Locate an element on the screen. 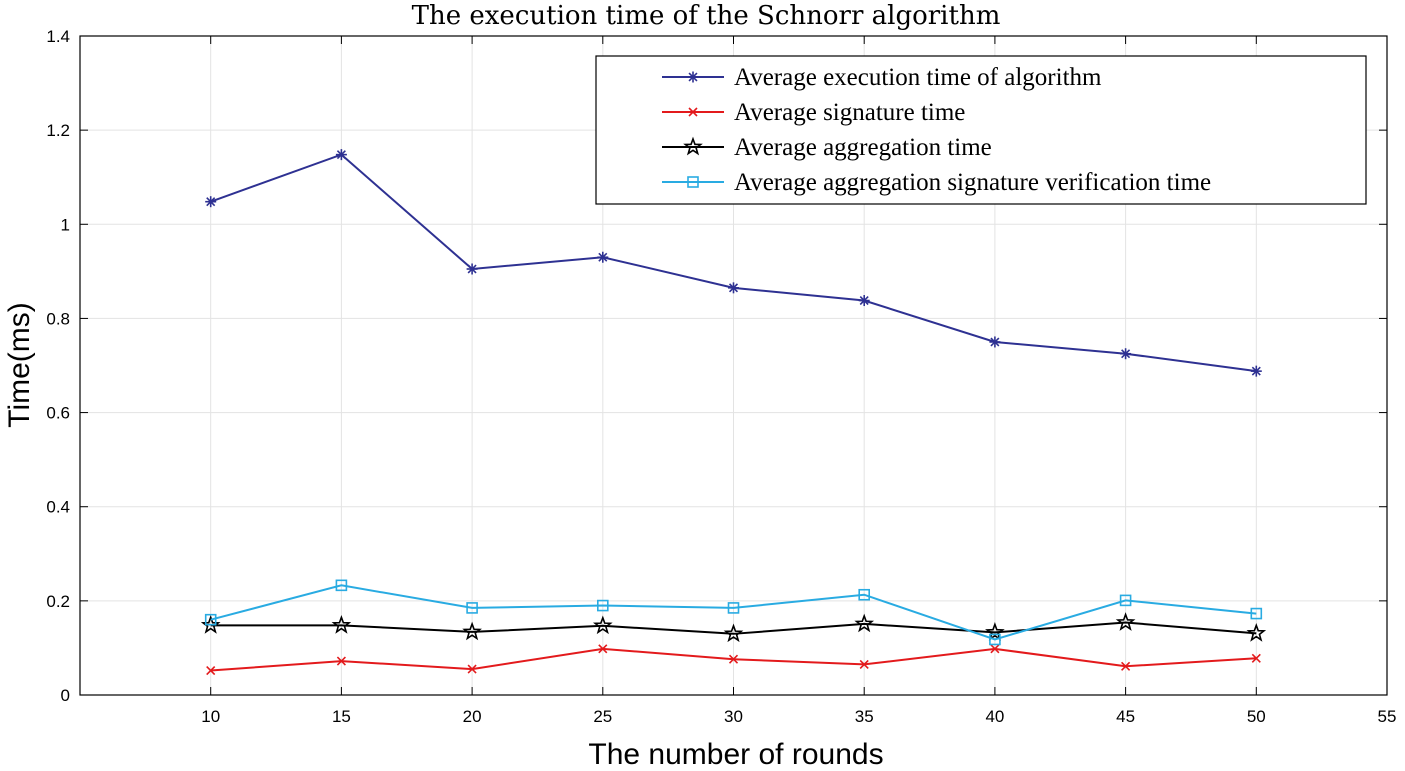 This screenshot has height=771, width=1405. x-tick-label: 55 is located at coordinates (1387, 716).